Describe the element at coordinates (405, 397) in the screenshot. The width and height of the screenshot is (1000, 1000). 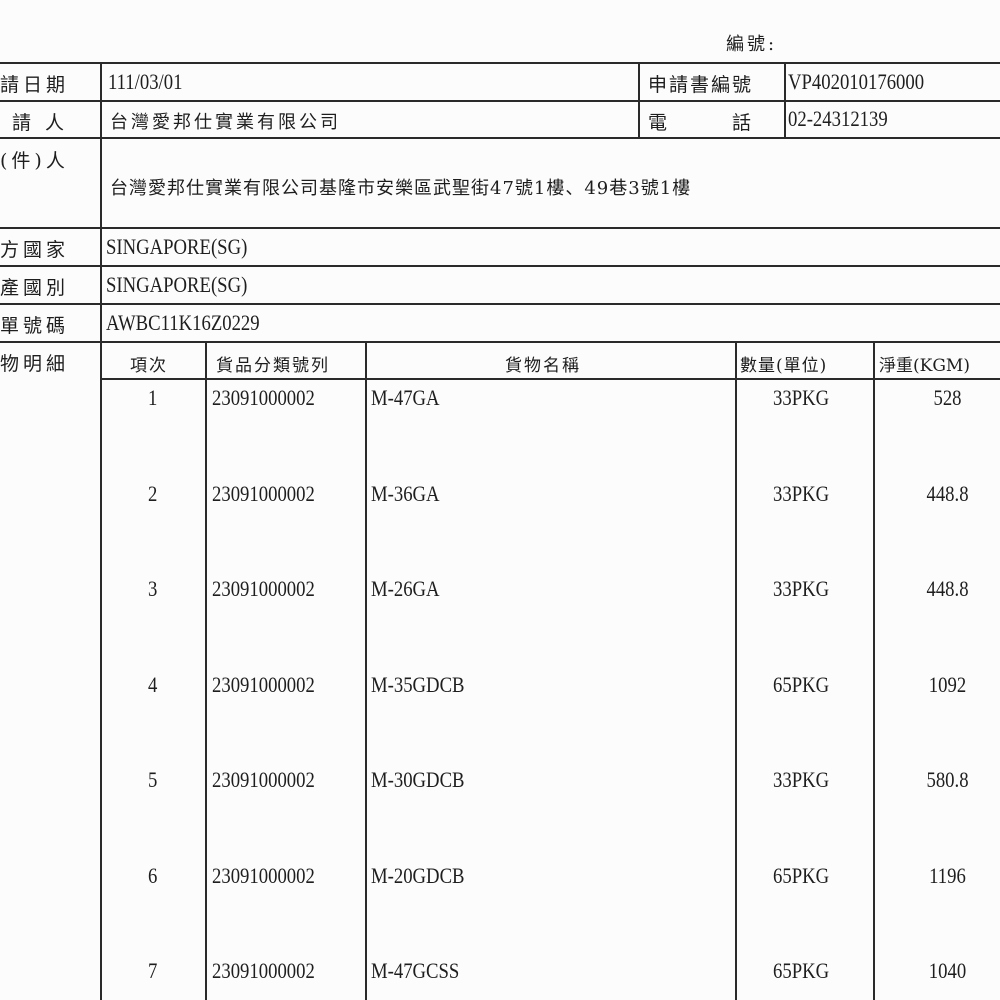
I see `item-name: M-47GA` at that location.